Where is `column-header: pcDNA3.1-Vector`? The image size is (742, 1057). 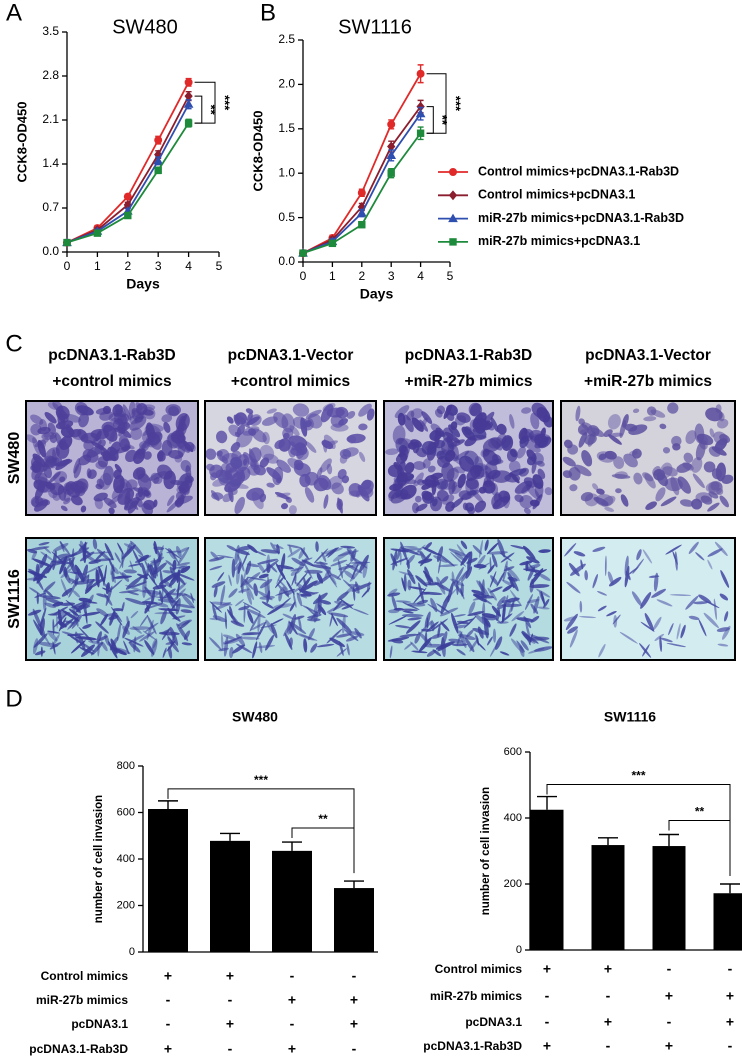 column-header: pcDNA3.1-Vector is located at coordinates (648, 355).